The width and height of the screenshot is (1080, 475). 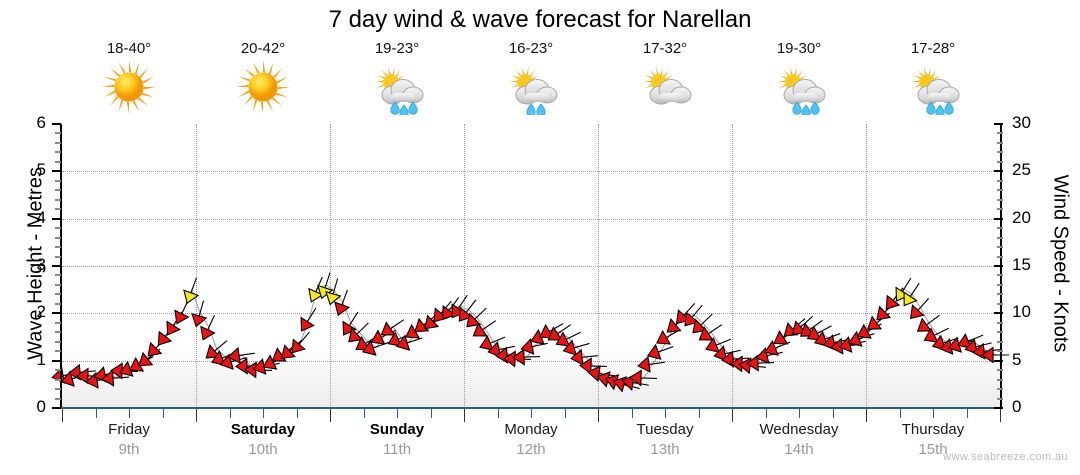 I want to click on day-header-wednesday: 19-30°, so click(x=799, y=82).